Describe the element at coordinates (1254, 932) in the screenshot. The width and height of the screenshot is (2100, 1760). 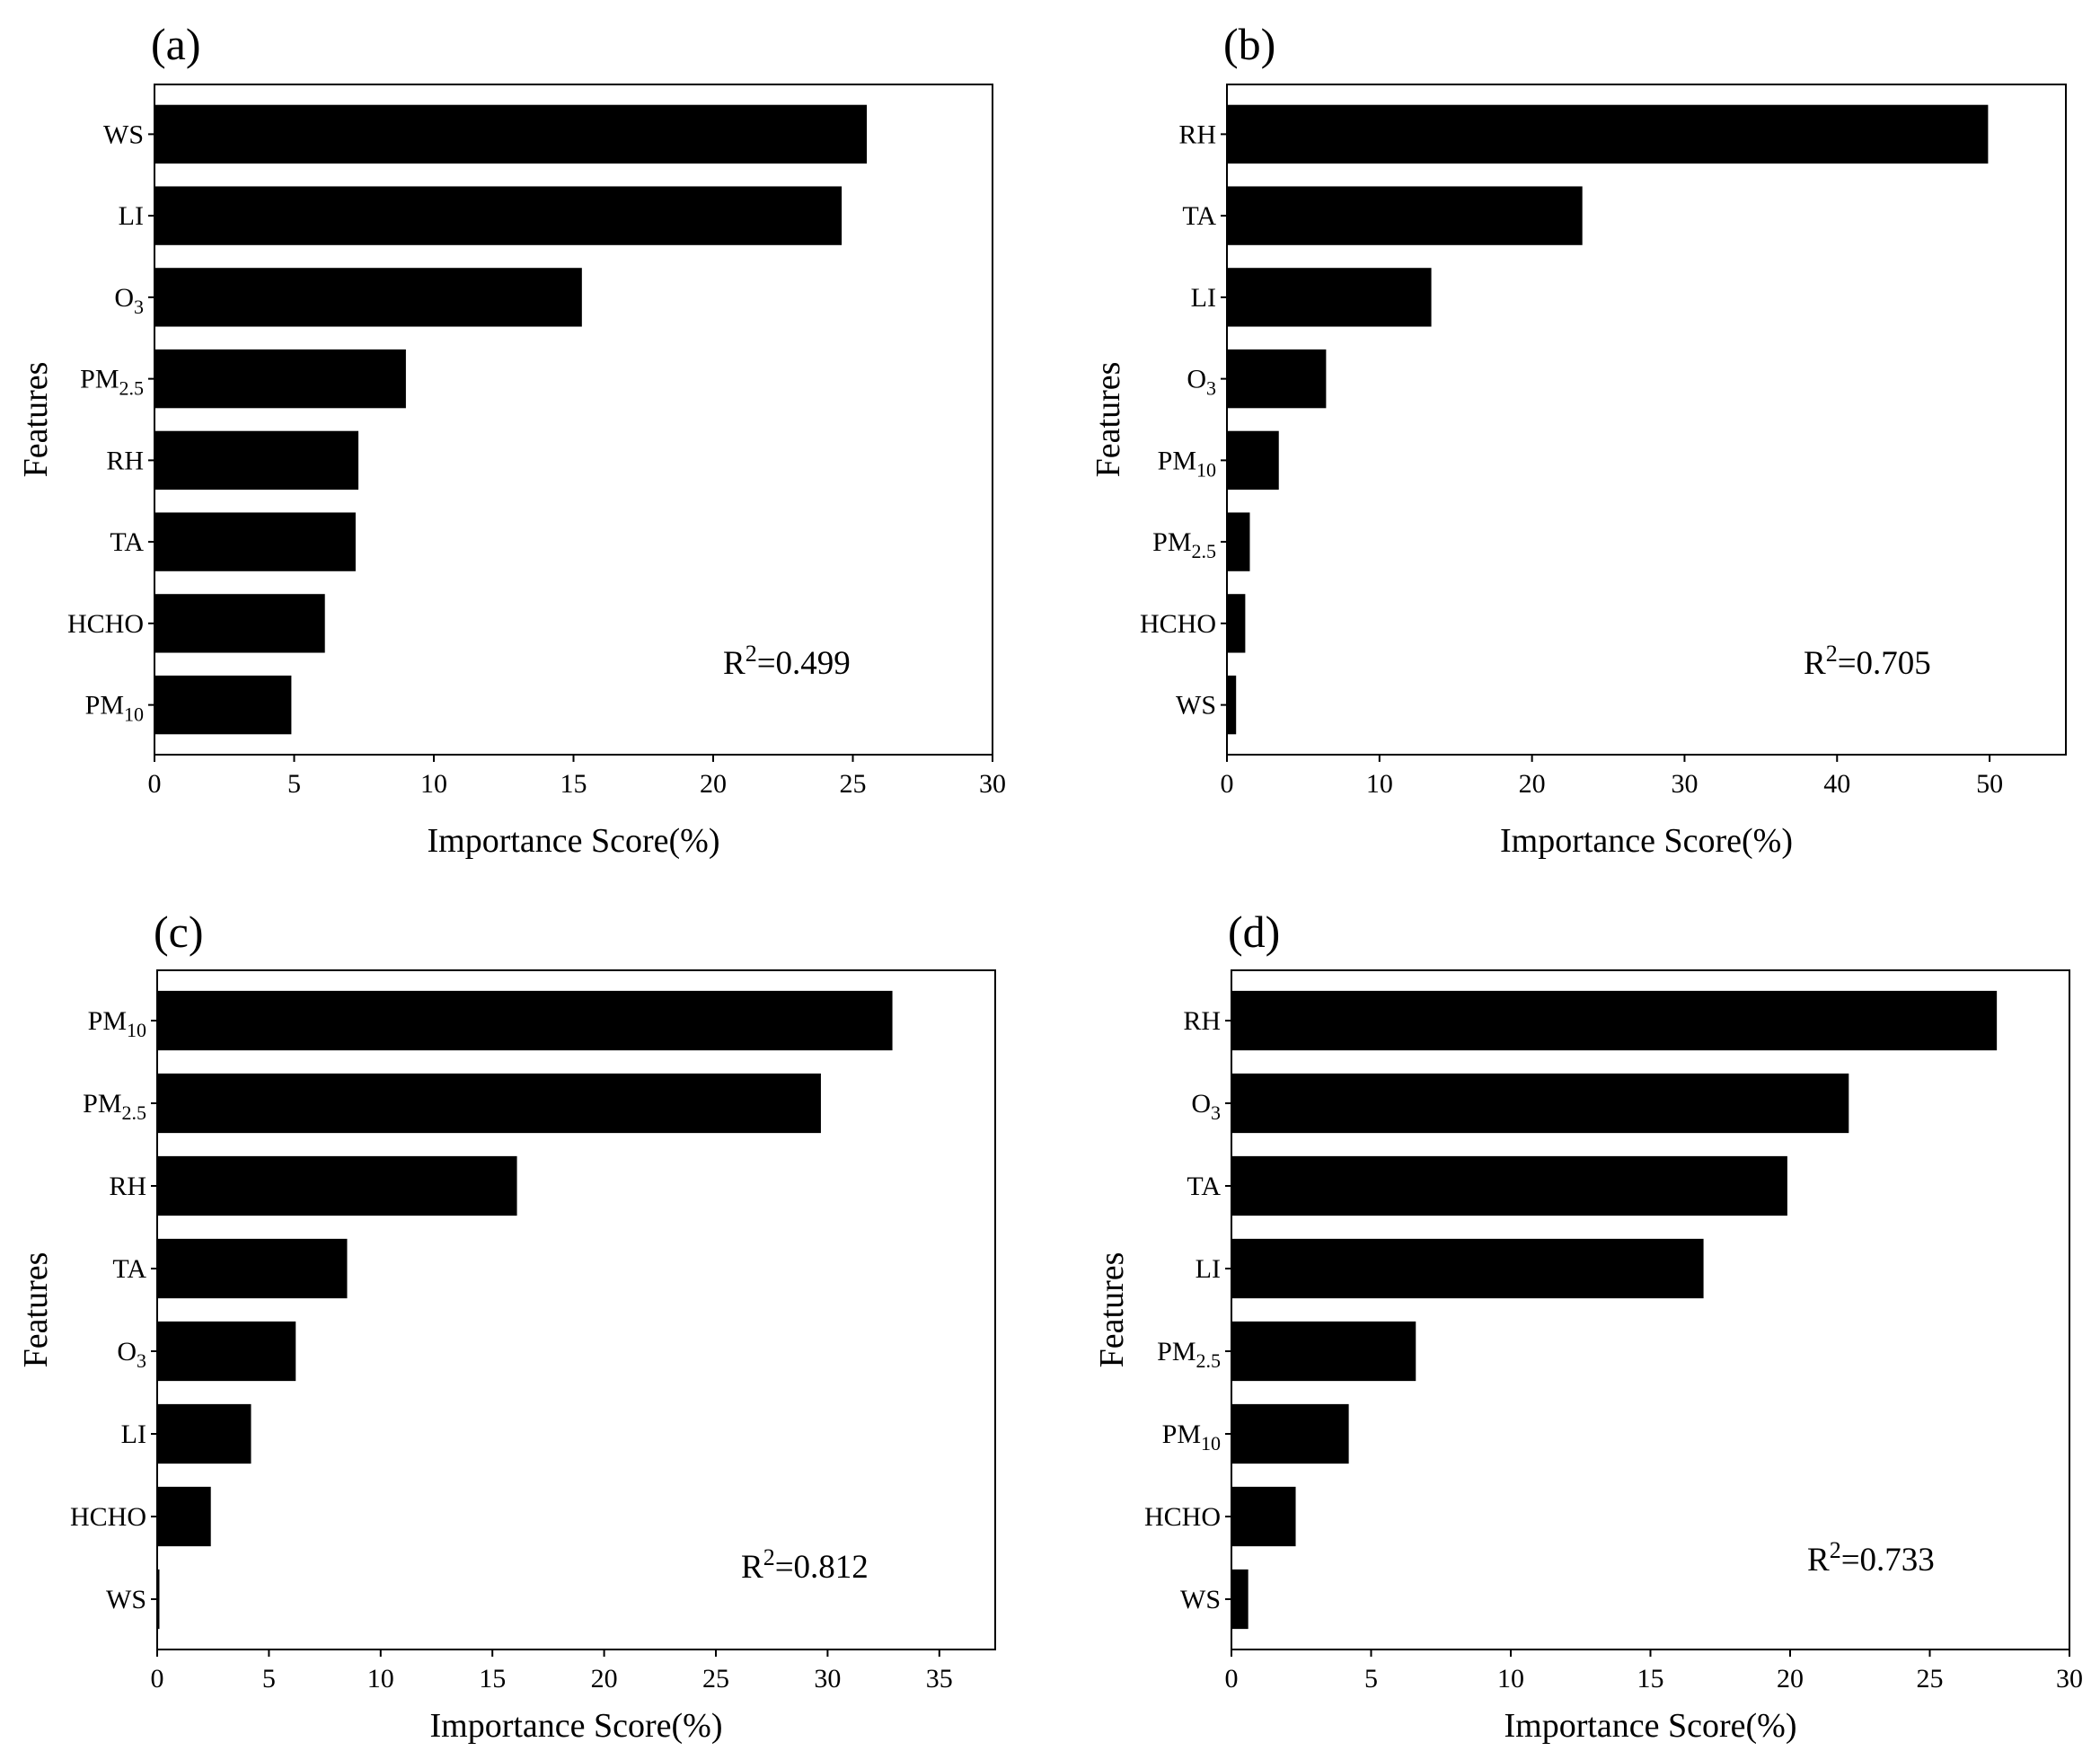
I see `panel-label: (d)` at that location.